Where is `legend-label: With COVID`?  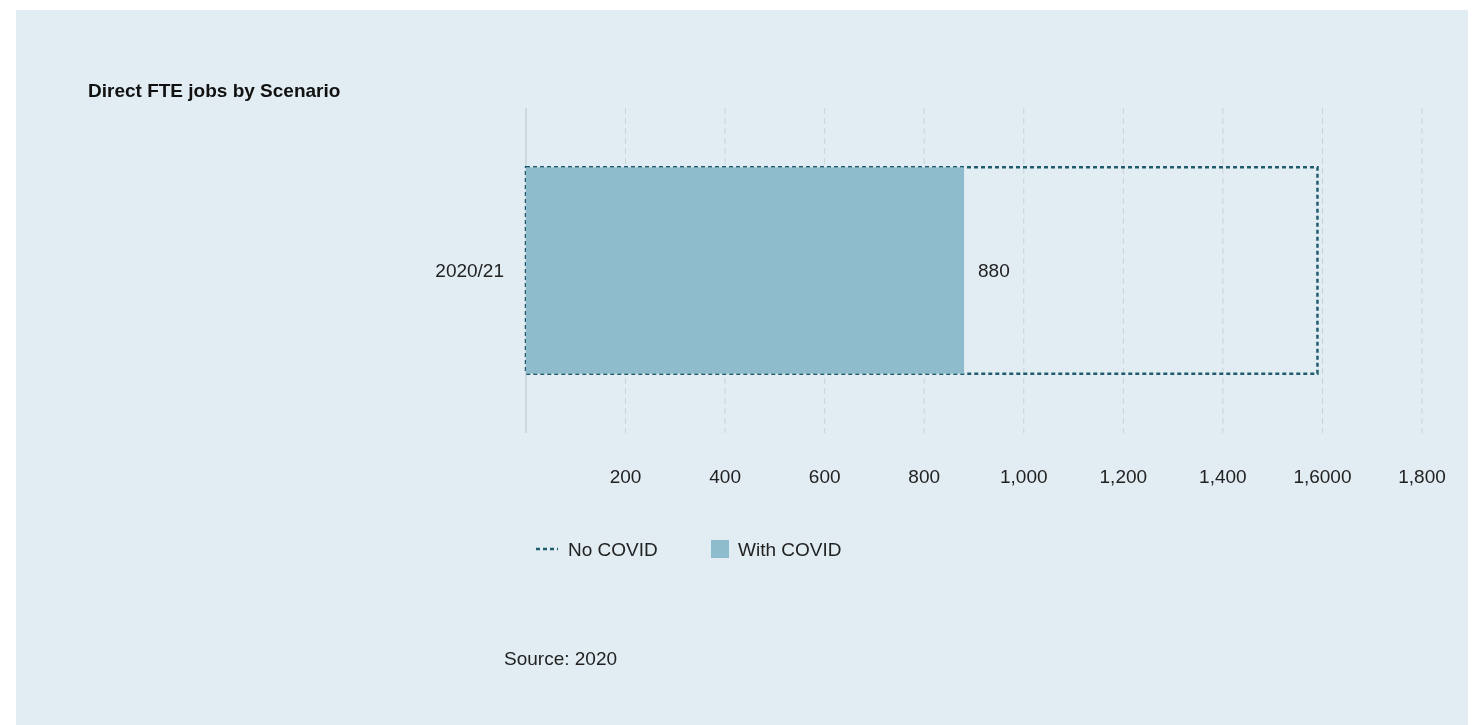
legend-label: With COVID is located at coordinates (790, 549).